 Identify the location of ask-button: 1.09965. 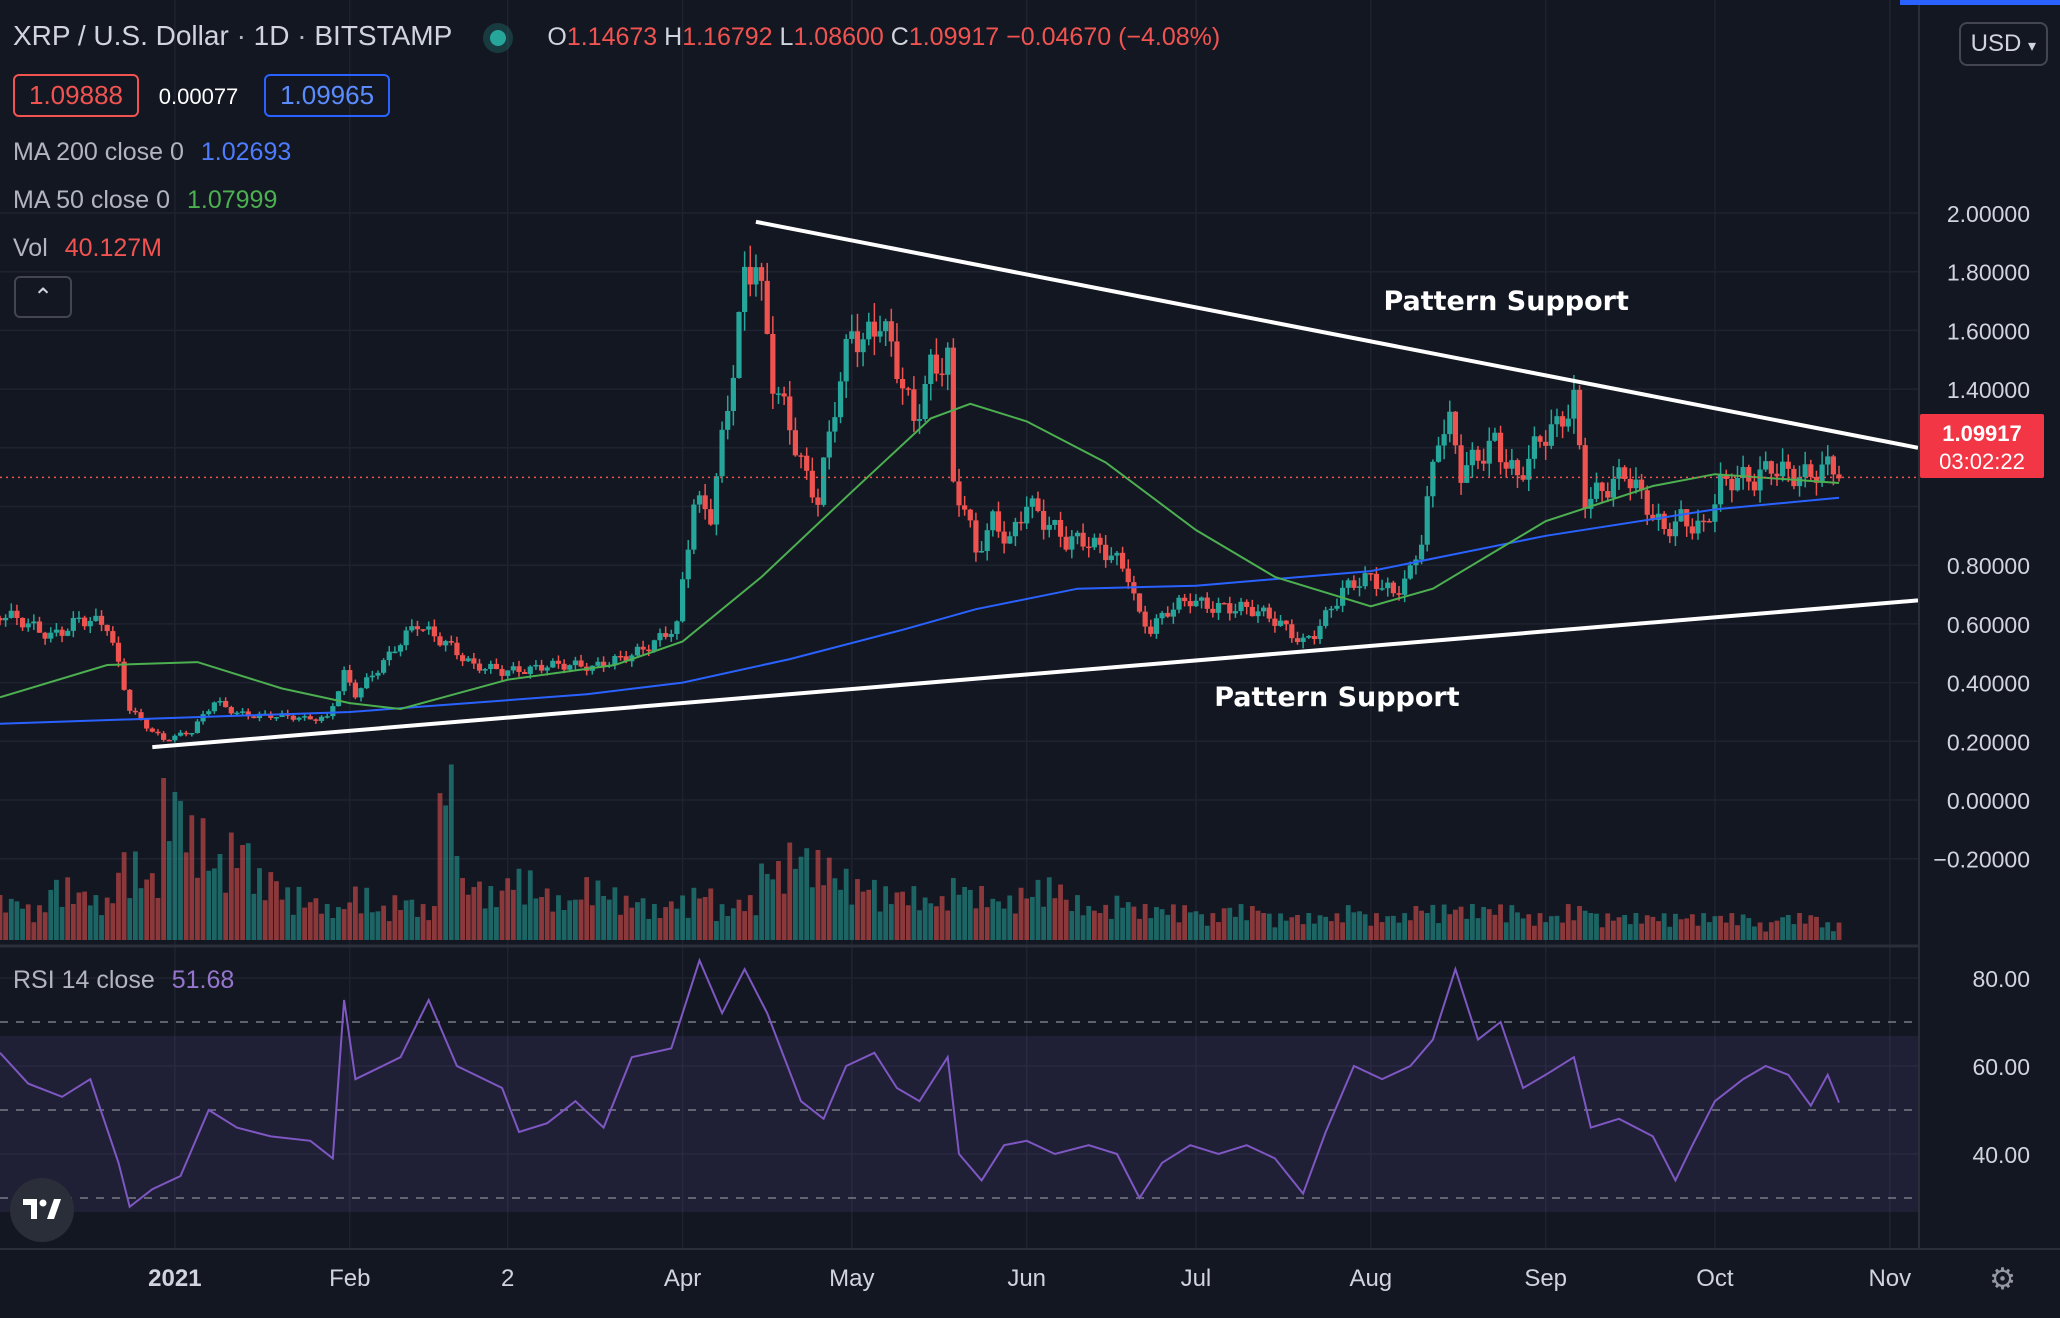
(327, 95).